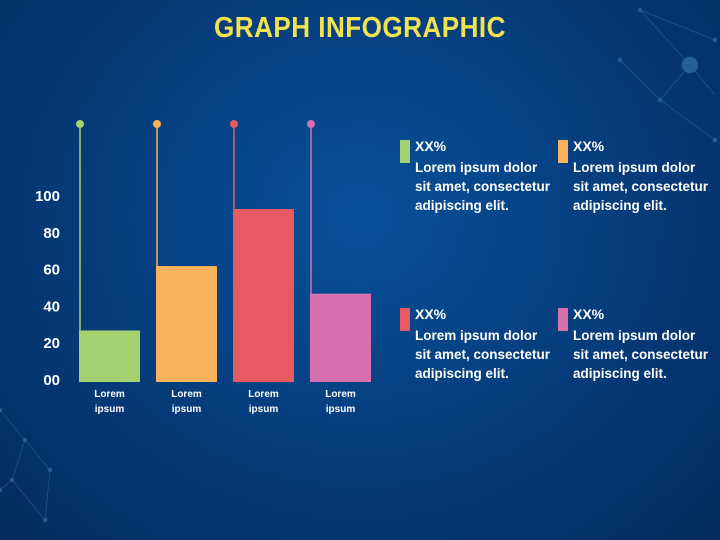 This screenshot has height=540, width=720. Describe the element at coordinates (360, 28) in the screenshot. I see `page-title: GRAPH INFOGRAPHIC` at that location.